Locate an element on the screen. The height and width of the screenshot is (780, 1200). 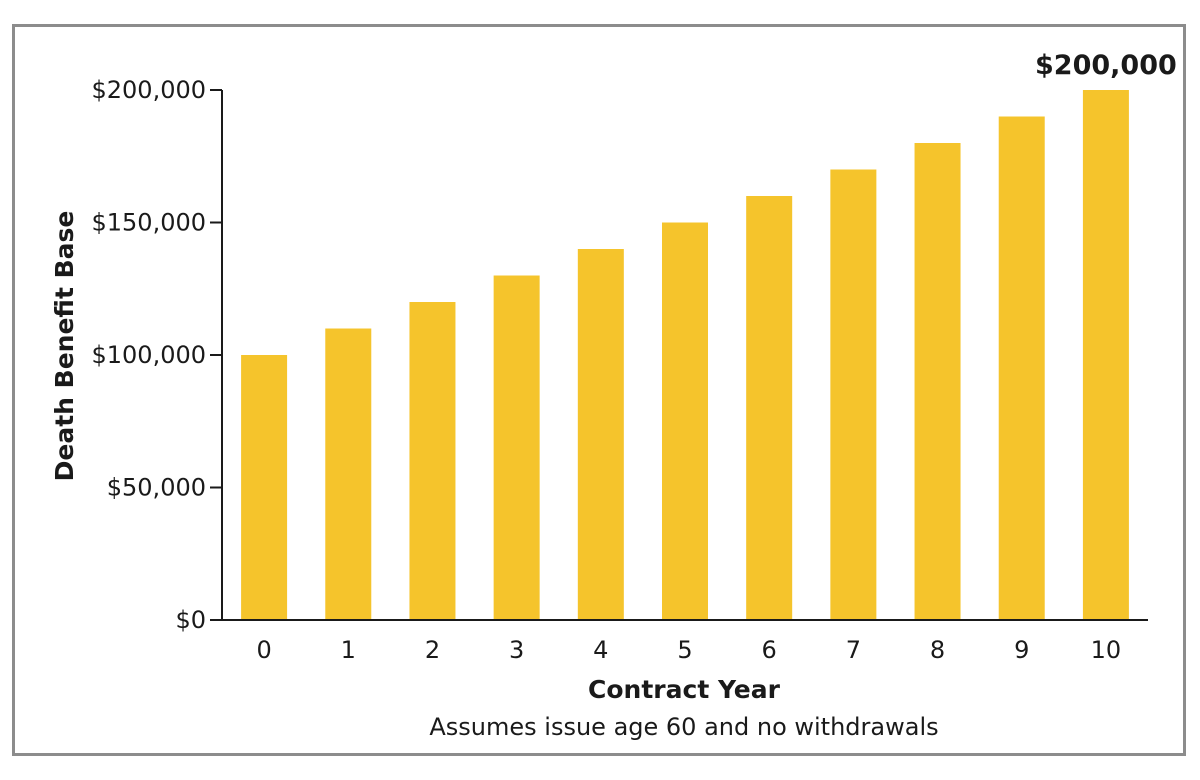
x-tick-label: 10 is located at coordinates (1106, 650).